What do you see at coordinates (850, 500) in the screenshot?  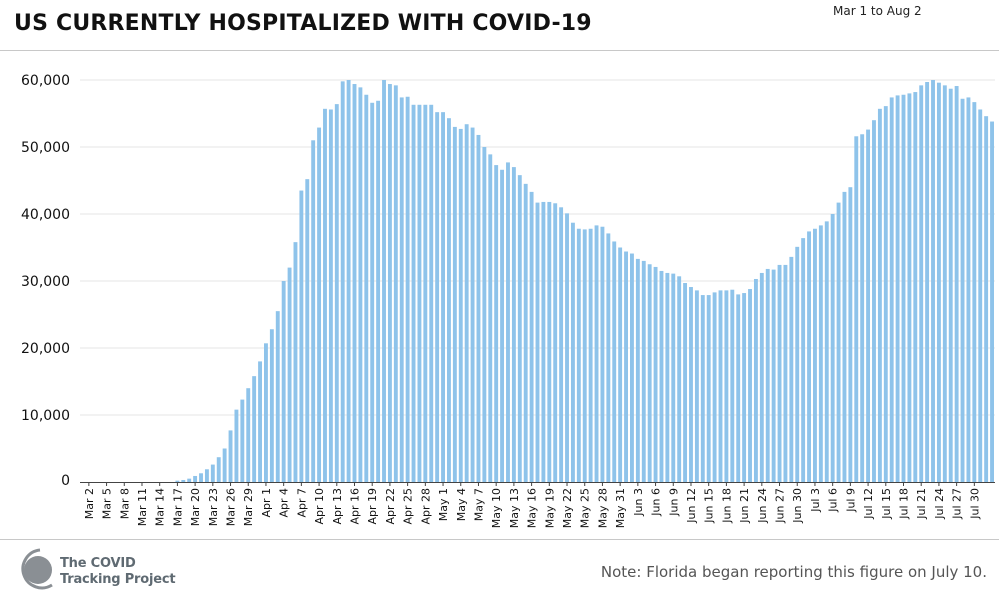 I see `x-tick-label: Jul 9` at bounding box center [850, 500].